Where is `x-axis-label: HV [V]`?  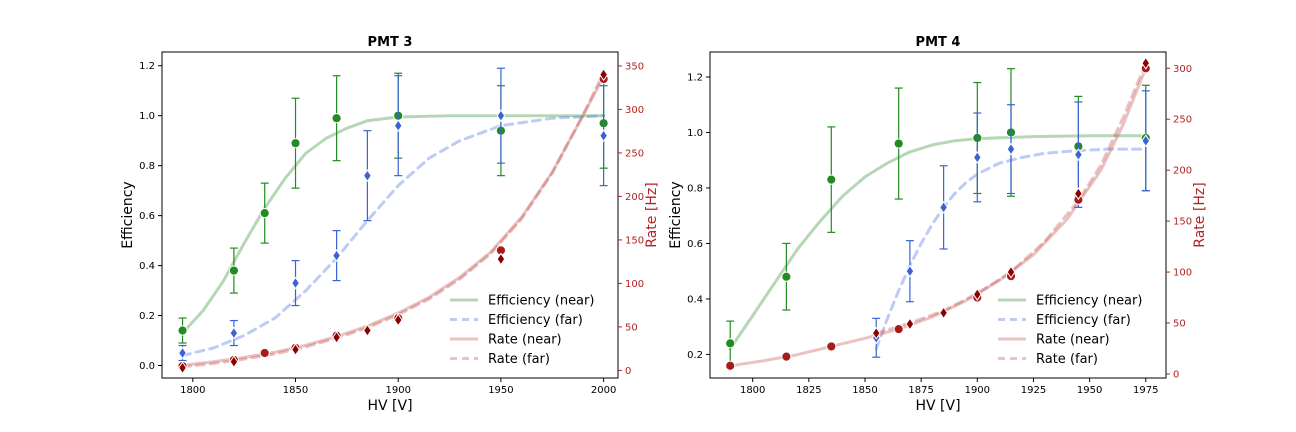
x-axis-label: HV [V] is located at coordinates (937, 406).